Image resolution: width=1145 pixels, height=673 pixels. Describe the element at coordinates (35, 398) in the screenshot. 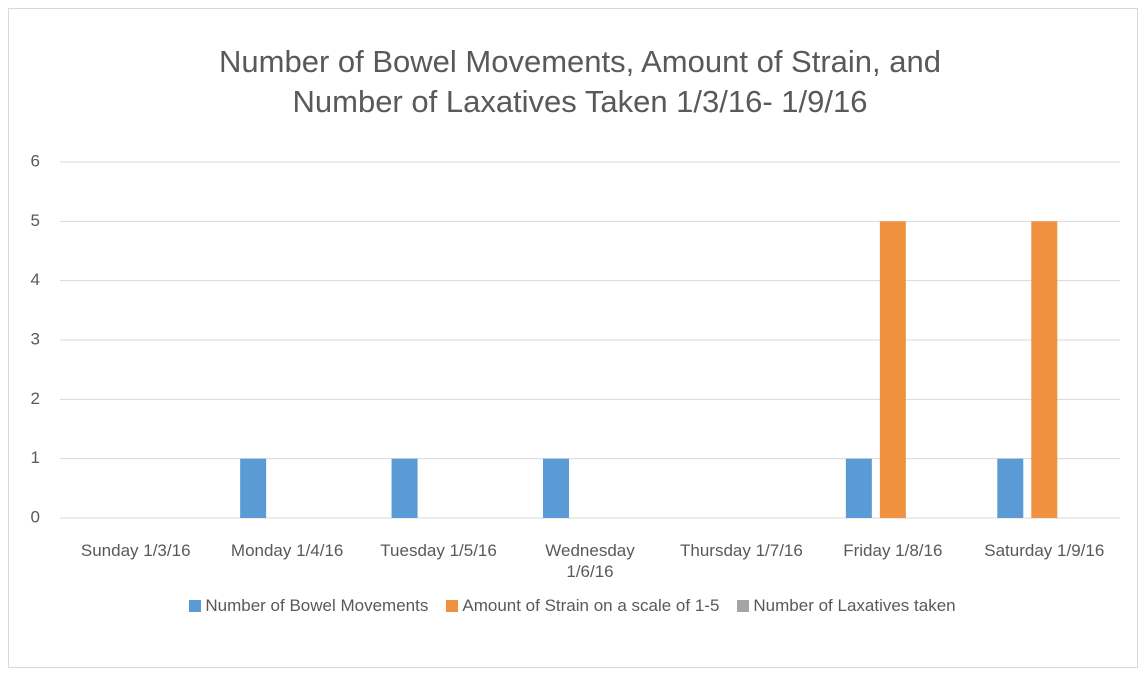

I see `y-tick-label: 2` at that location.